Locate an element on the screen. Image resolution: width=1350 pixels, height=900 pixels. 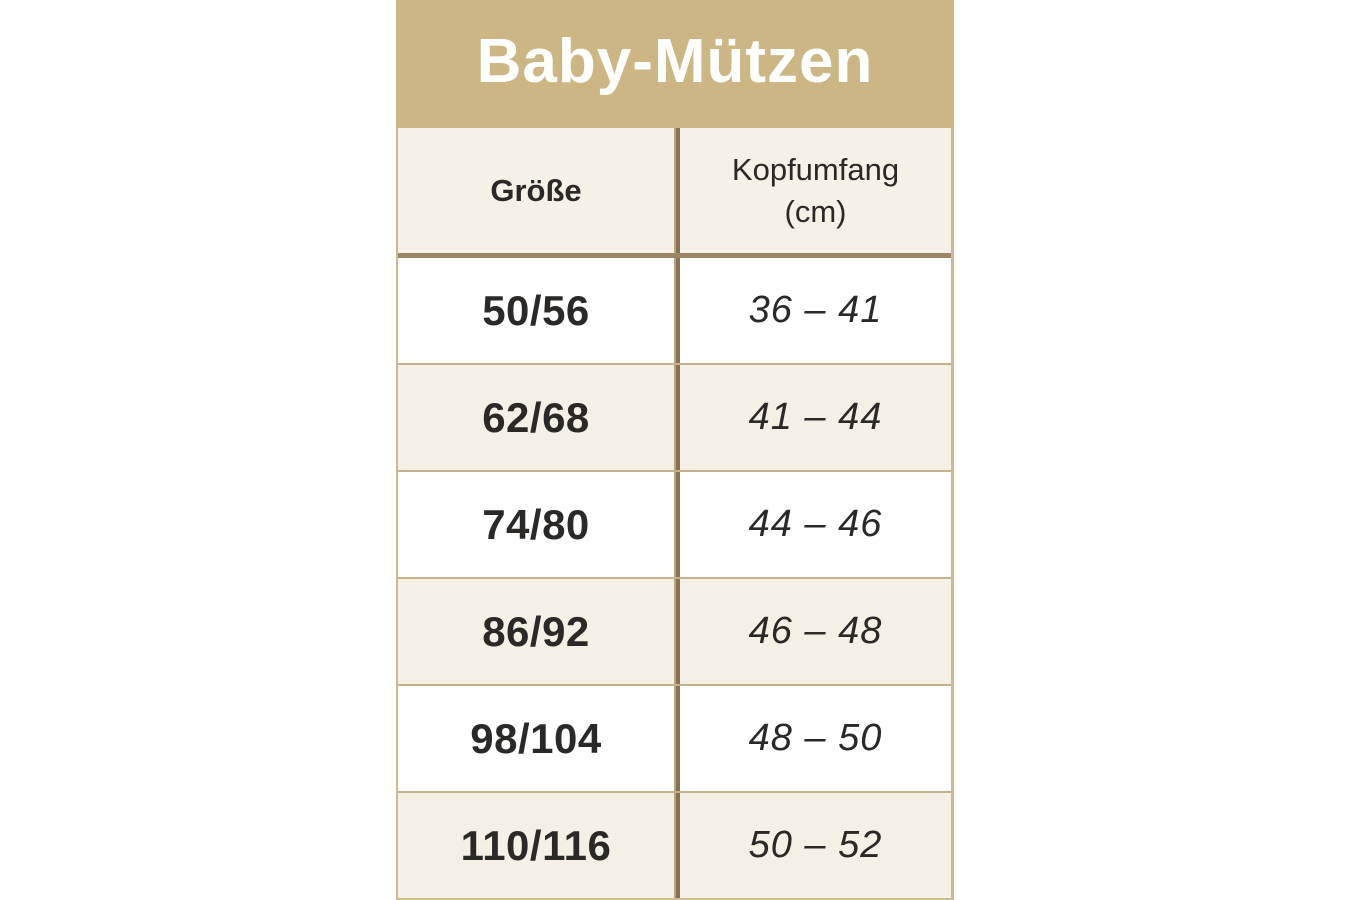
circumference-value: 48 – 50 is located at coordinates (815, 738).